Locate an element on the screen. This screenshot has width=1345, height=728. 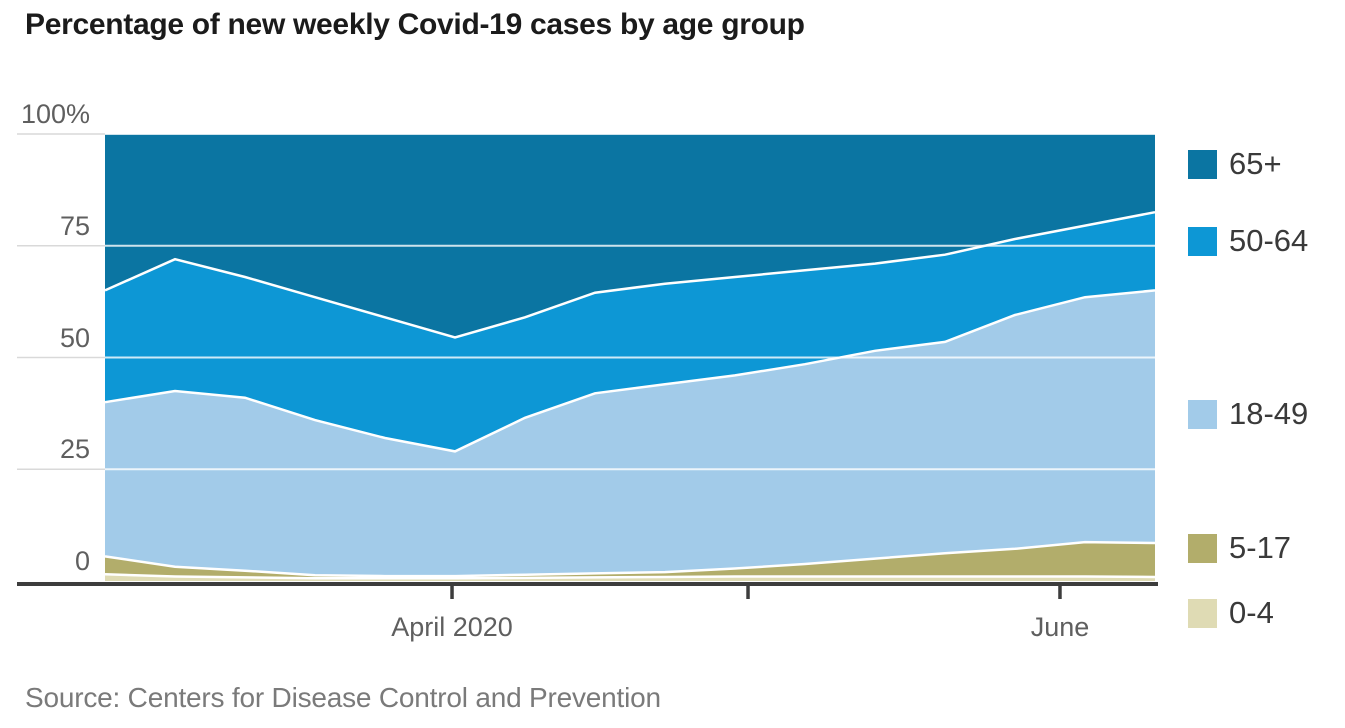
series-boundary-5-17-top is located at coordinates (630, 559).